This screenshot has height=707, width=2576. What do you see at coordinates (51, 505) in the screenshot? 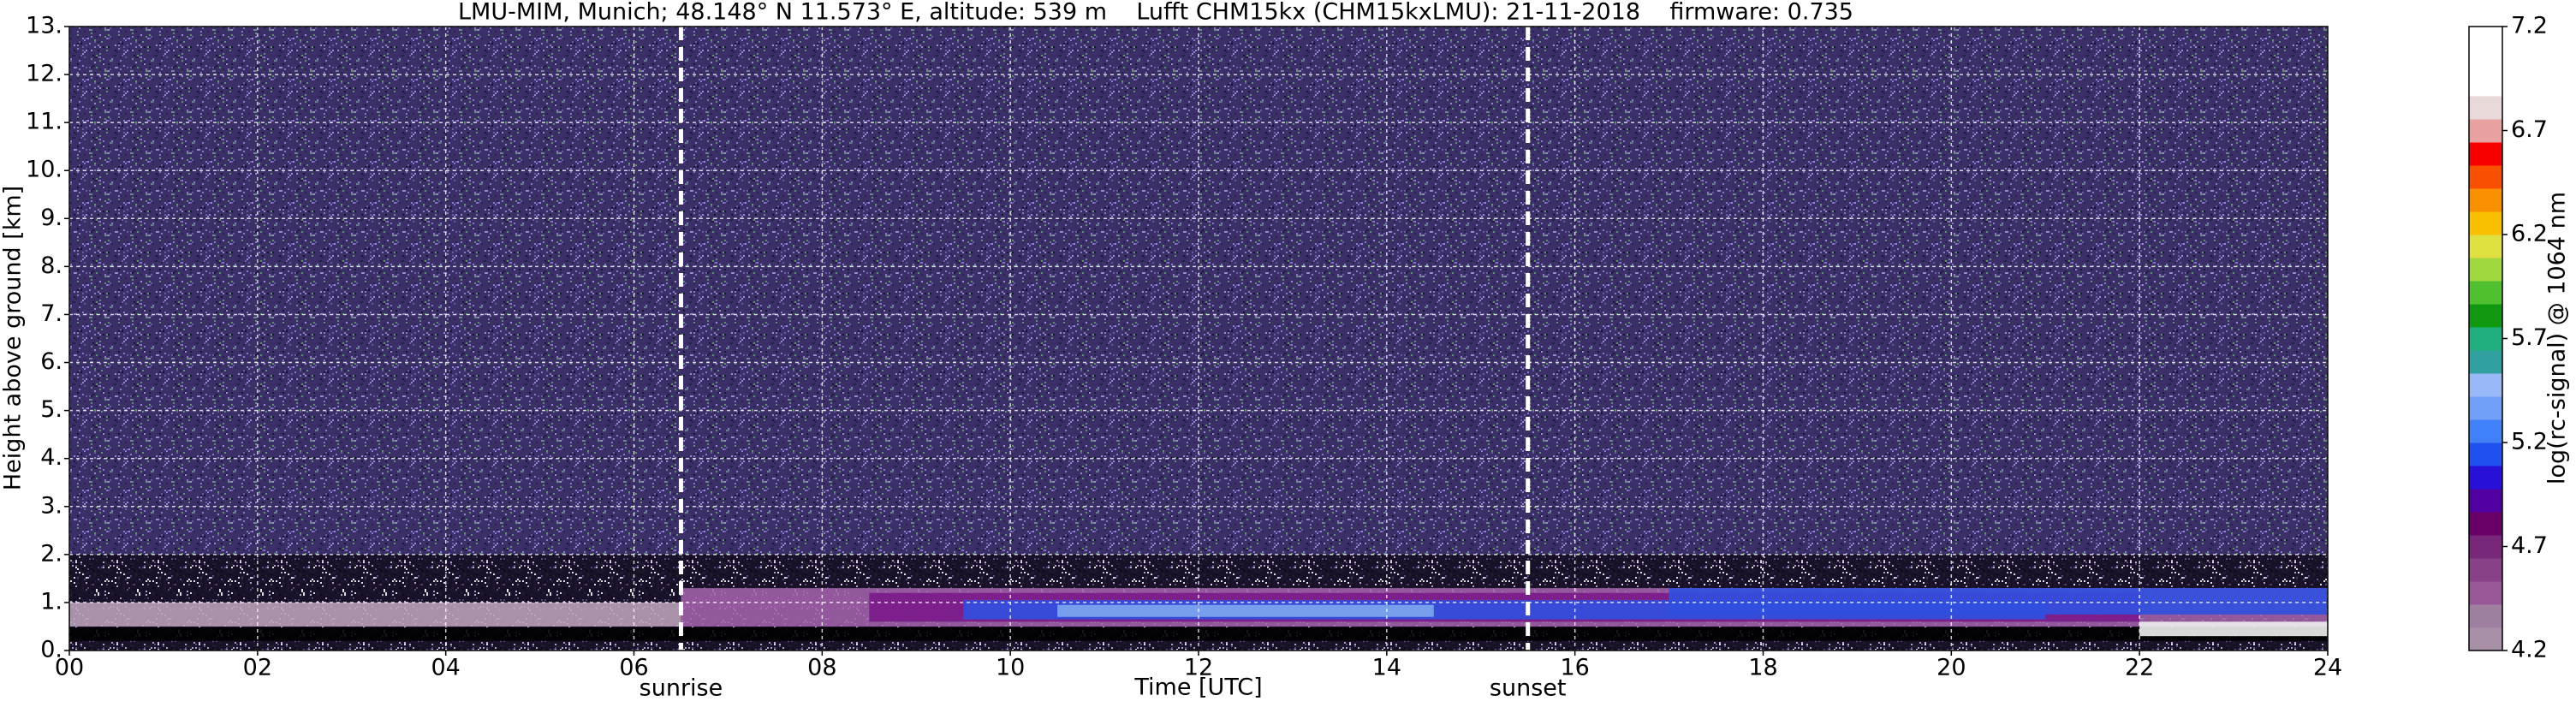
I see `y-tick-label: 3.` at bounding box center [51, 505].